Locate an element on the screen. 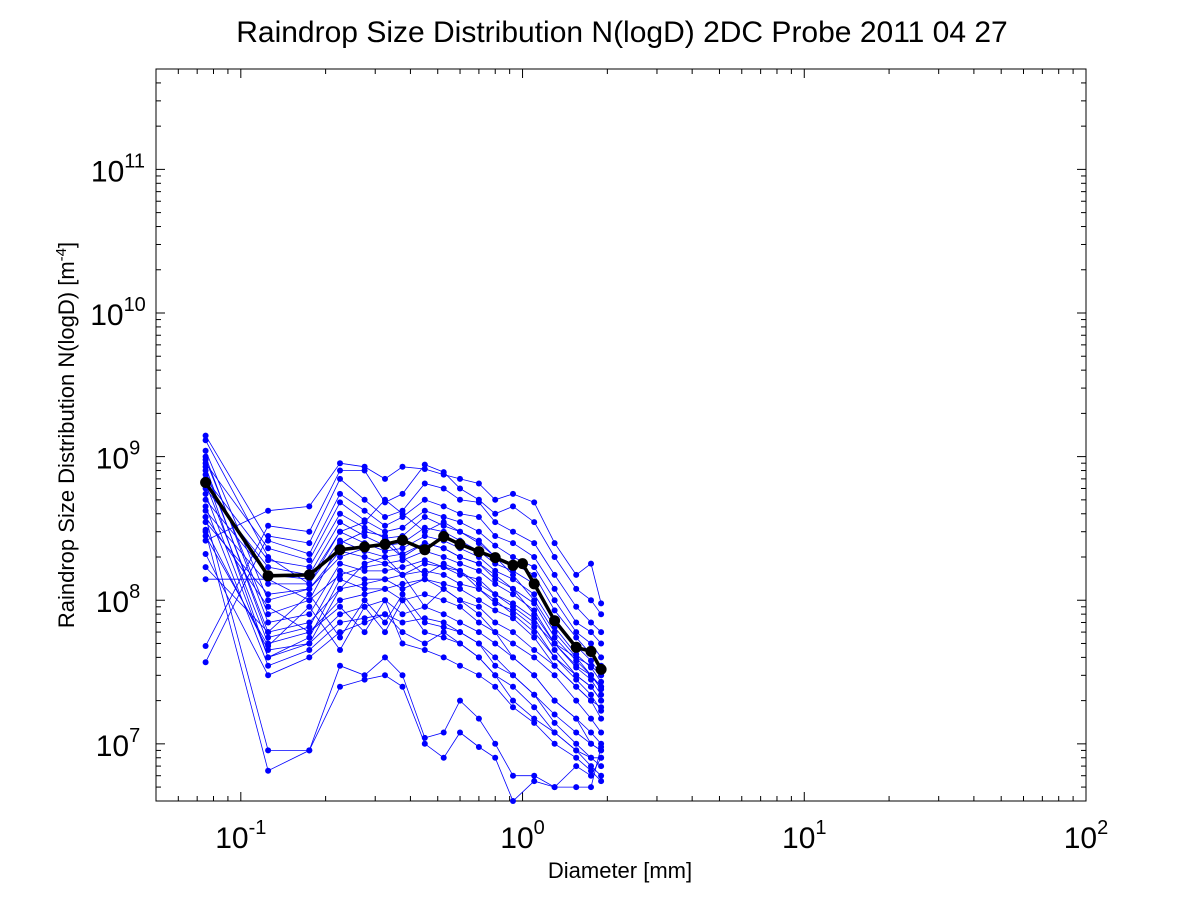 This screenshot has width=1200, height=900. series-layer is located at coordinates (403, 618).